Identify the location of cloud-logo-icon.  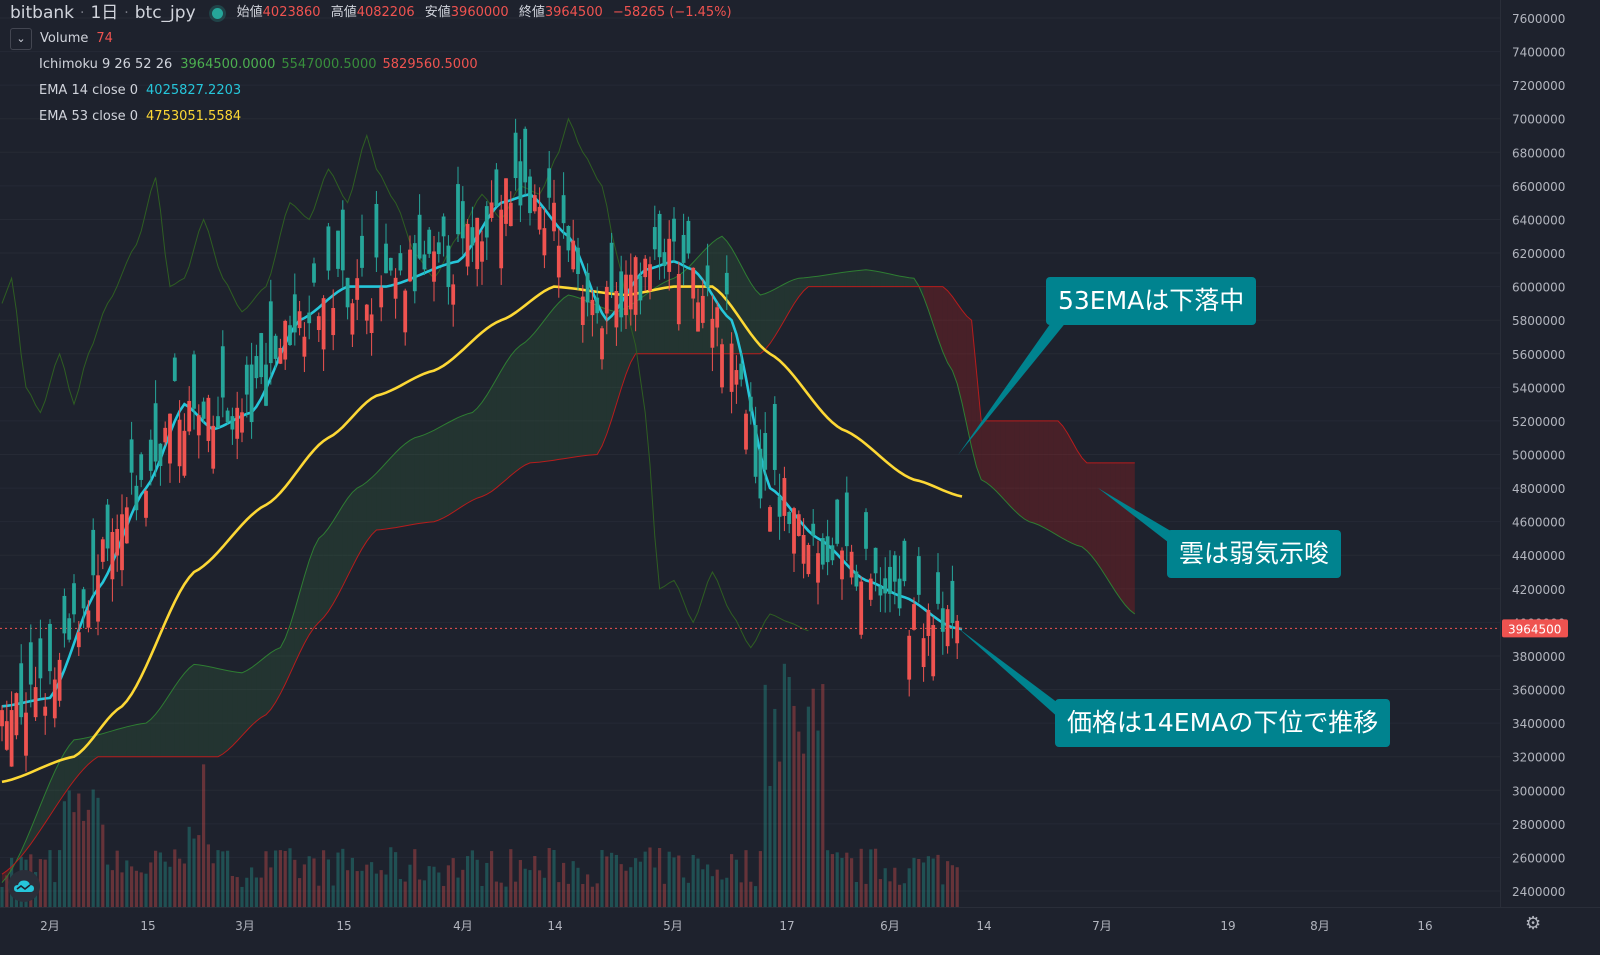
(24, 886).